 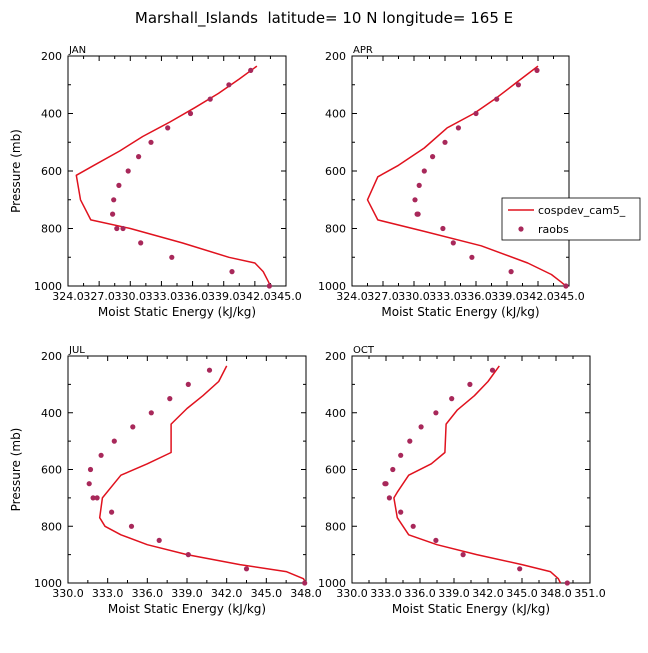 I want to click on legend-box, so click(x=571, y=219).